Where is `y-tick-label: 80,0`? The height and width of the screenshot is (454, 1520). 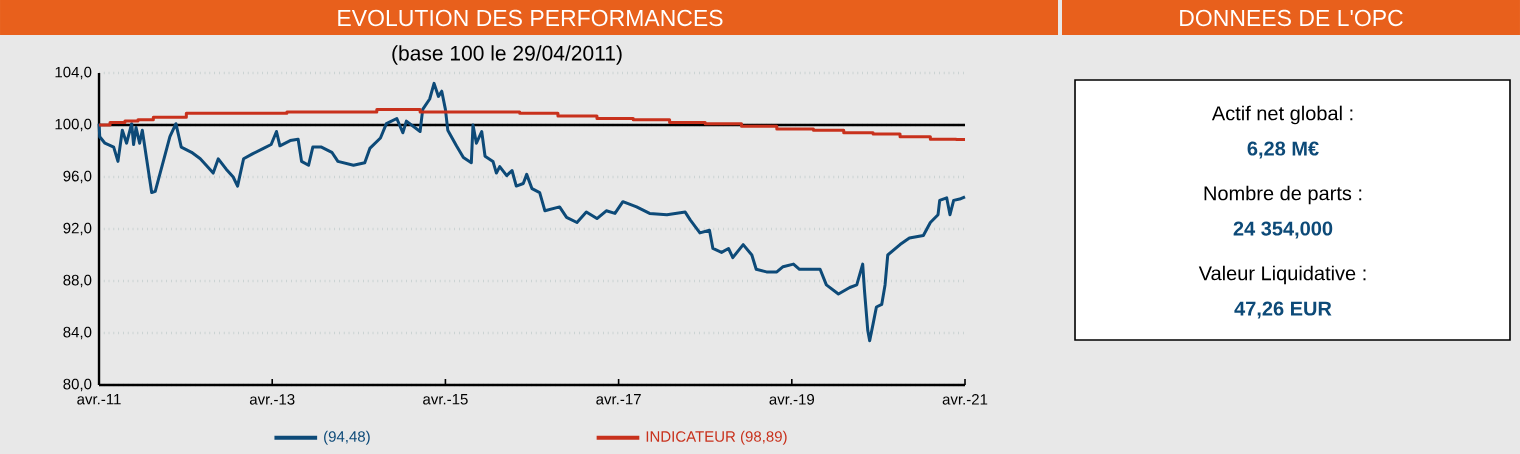
y-tick-label: 80,0 is located at coordinates (77, 385).